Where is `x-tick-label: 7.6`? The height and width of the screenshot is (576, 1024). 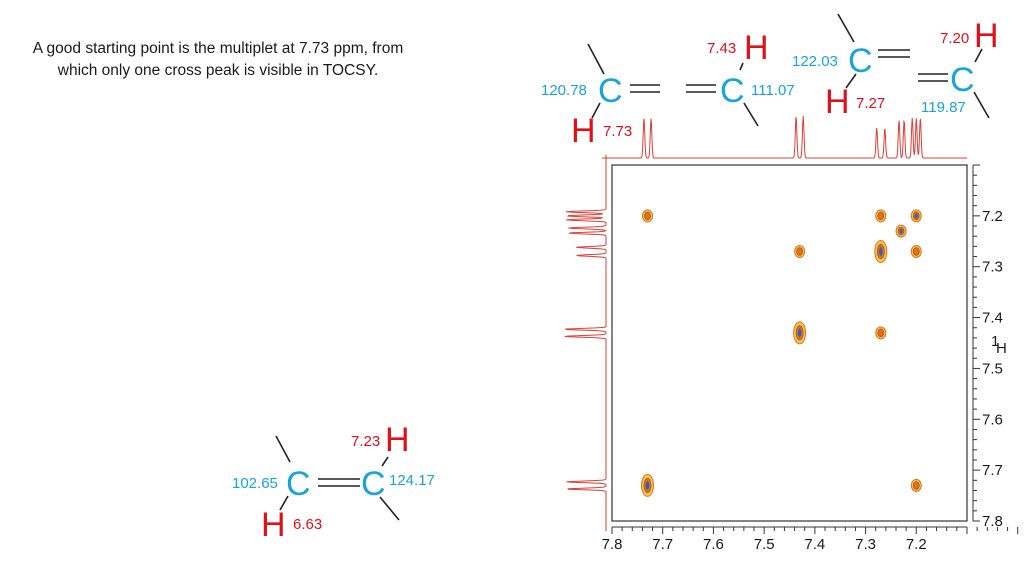 x-tick-label: 7.6 is located at coordinates (713, 544).